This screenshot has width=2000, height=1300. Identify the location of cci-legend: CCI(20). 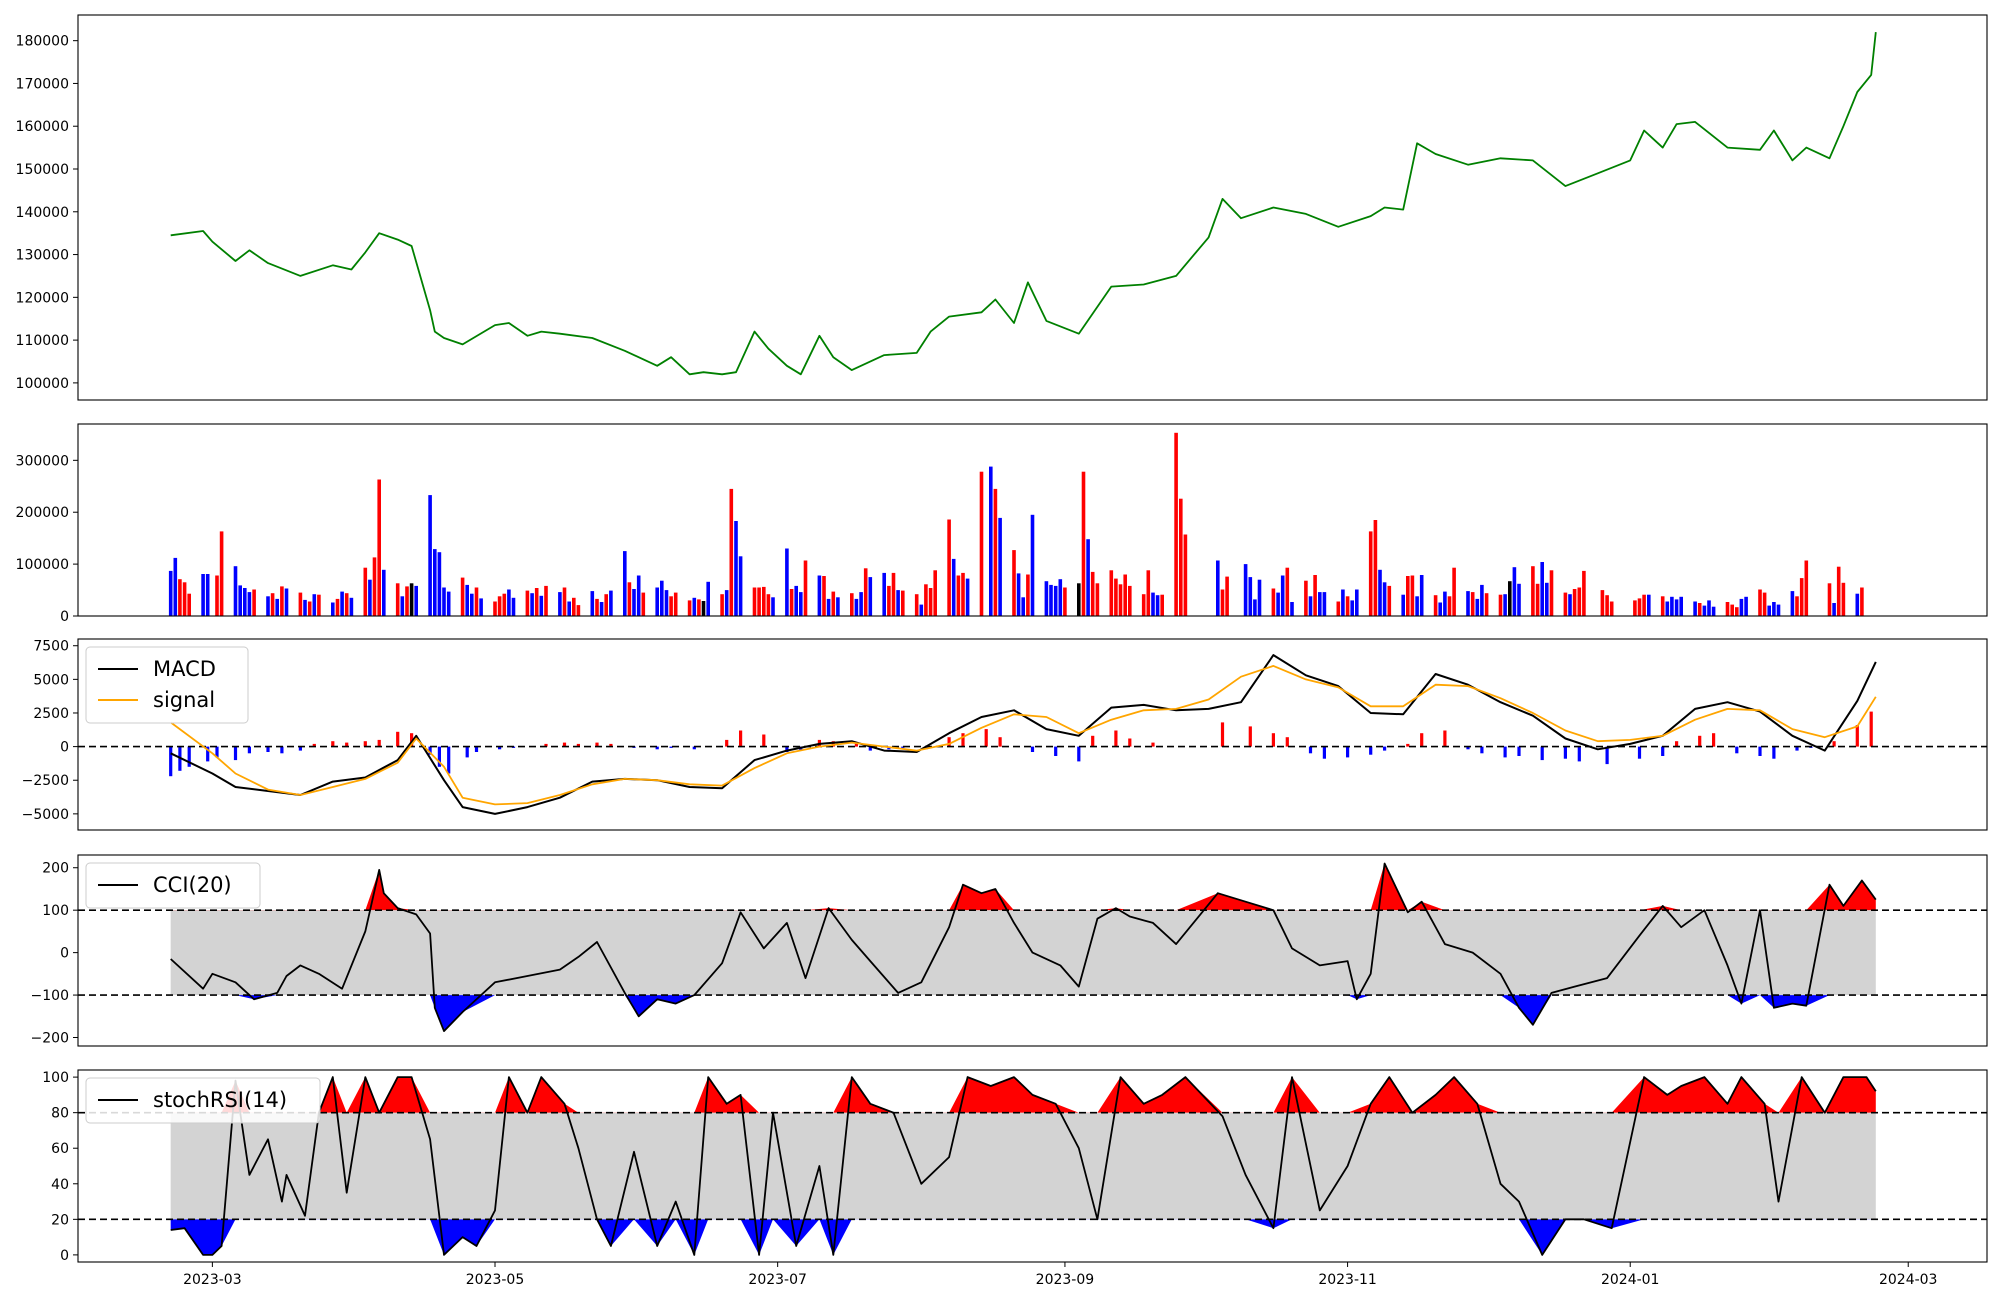
(173, 885).